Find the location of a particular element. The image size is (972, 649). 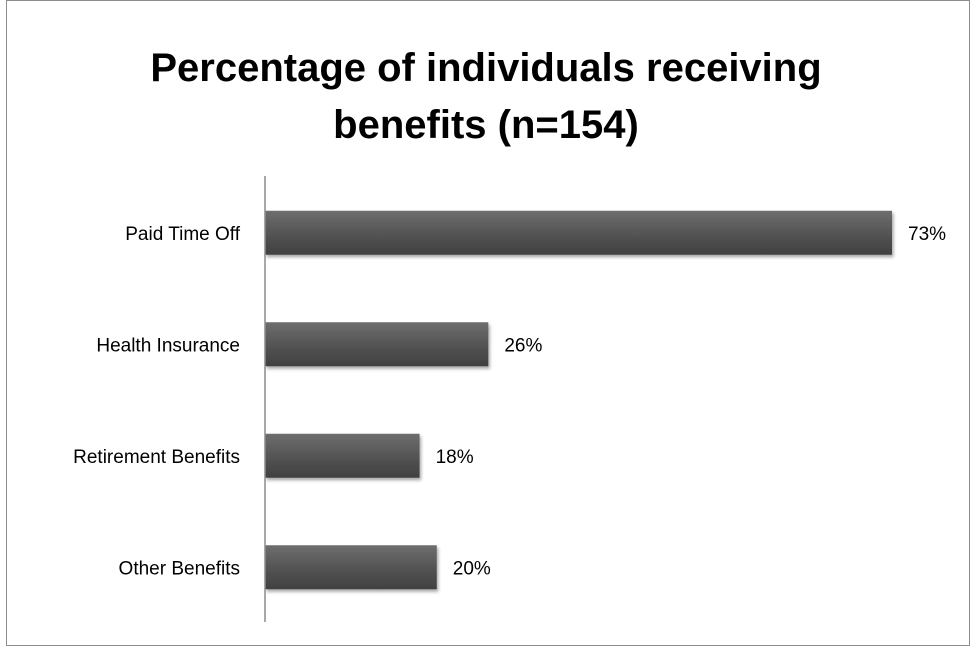

bar-health-insurance is located at coordinates (377, 344).